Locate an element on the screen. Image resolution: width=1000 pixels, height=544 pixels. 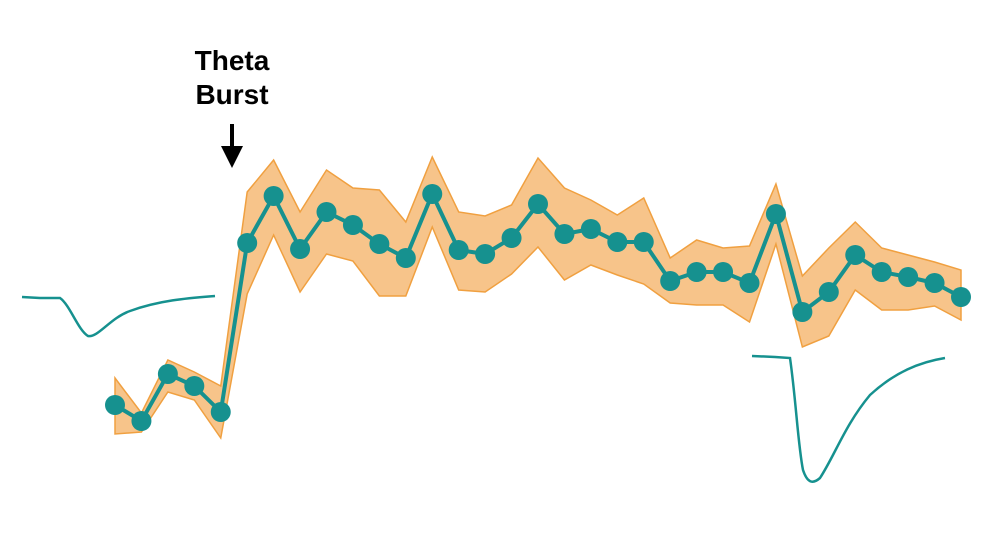
arrow-head is located at coordinates (232, 157).